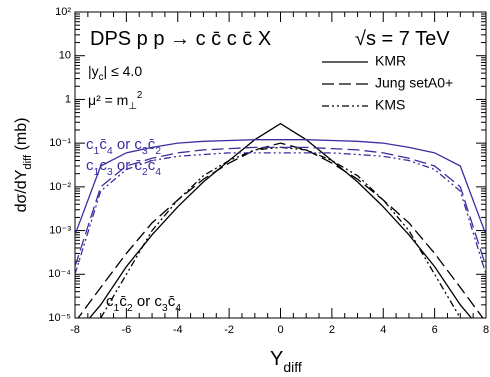 The image size is (490, 377). What do you see at coordinates (383, 330) in the screenshot?
I see `x-tick-label: 4` at bounding box center [383, 330].